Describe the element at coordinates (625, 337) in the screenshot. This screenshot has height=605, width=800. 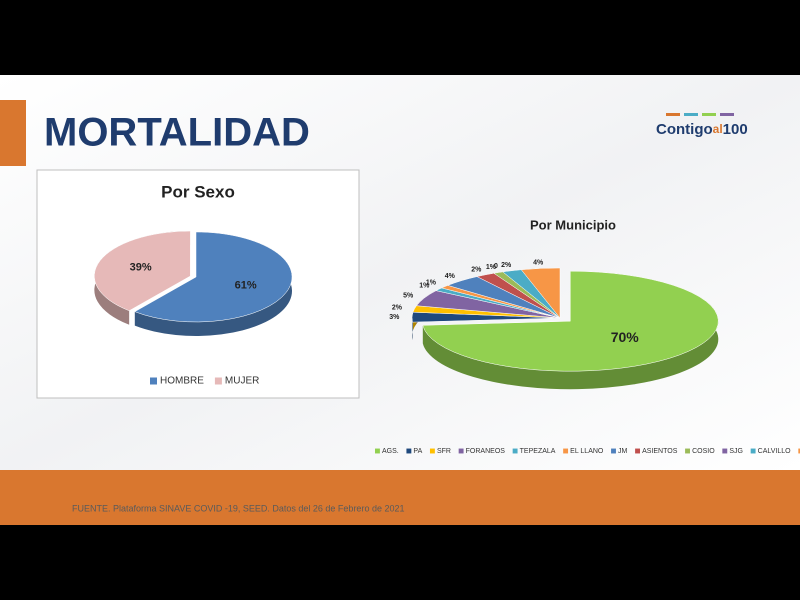
I see `data-label: 70%` at that location.